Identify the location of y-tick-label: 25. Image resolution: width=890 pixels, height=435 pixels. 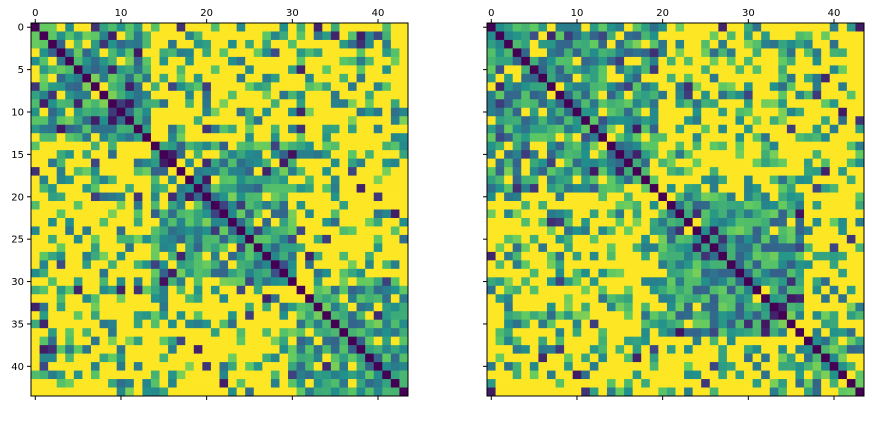
(17, 240).